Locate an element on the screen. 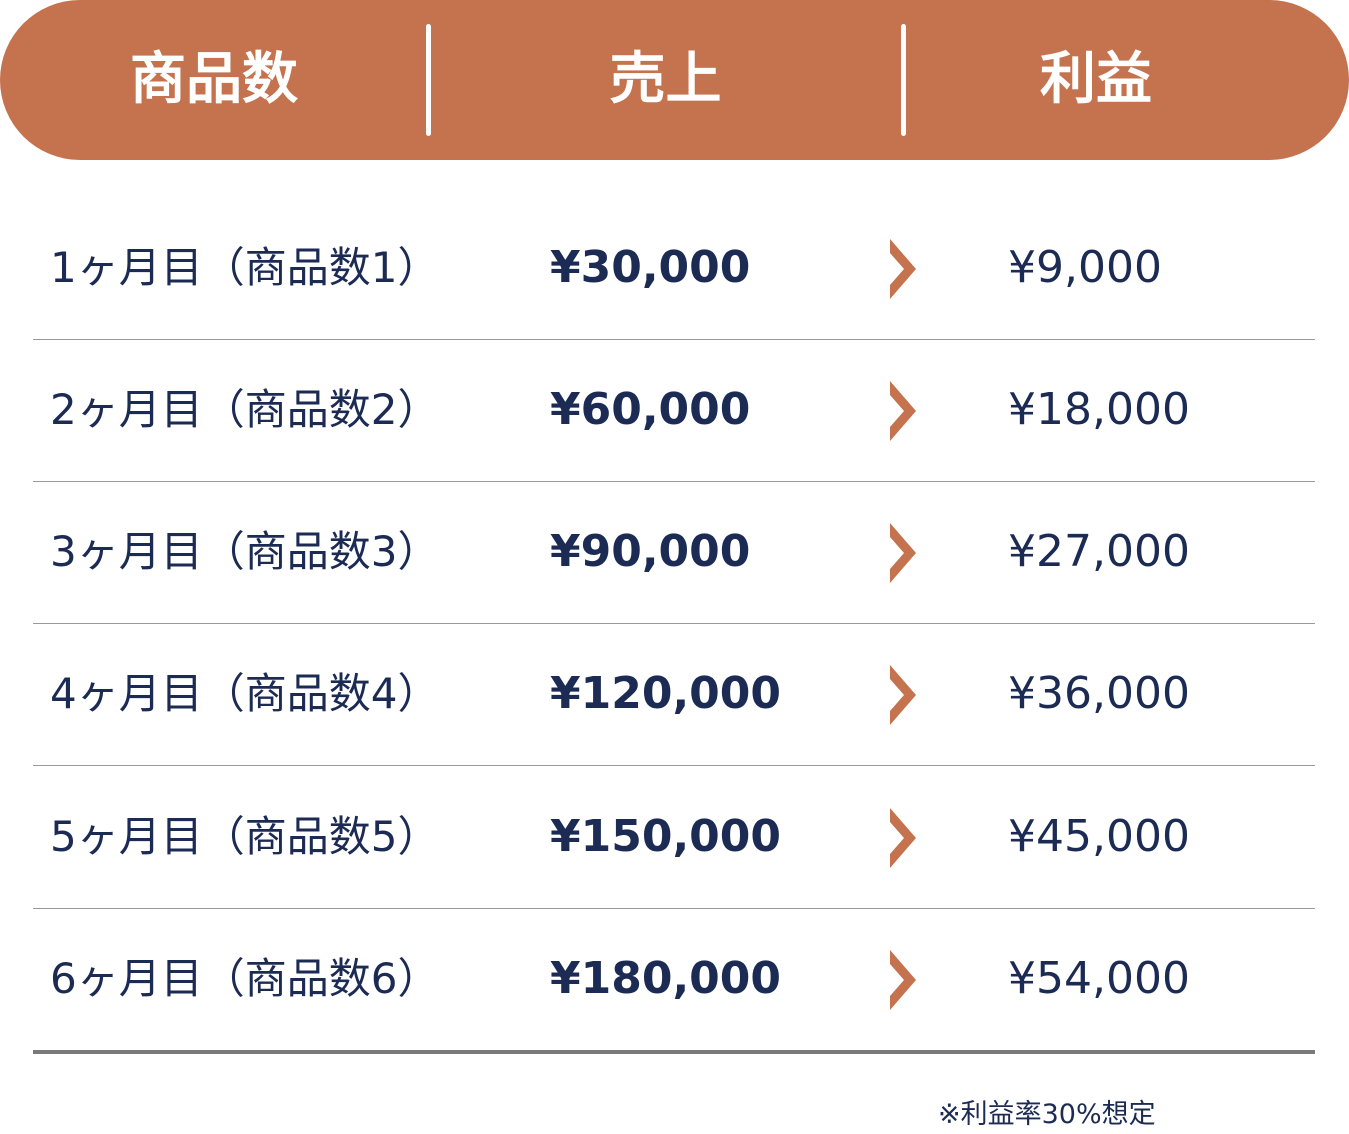  footnote: ※利益率30%想定 is located at coordinates (1047, 1114).